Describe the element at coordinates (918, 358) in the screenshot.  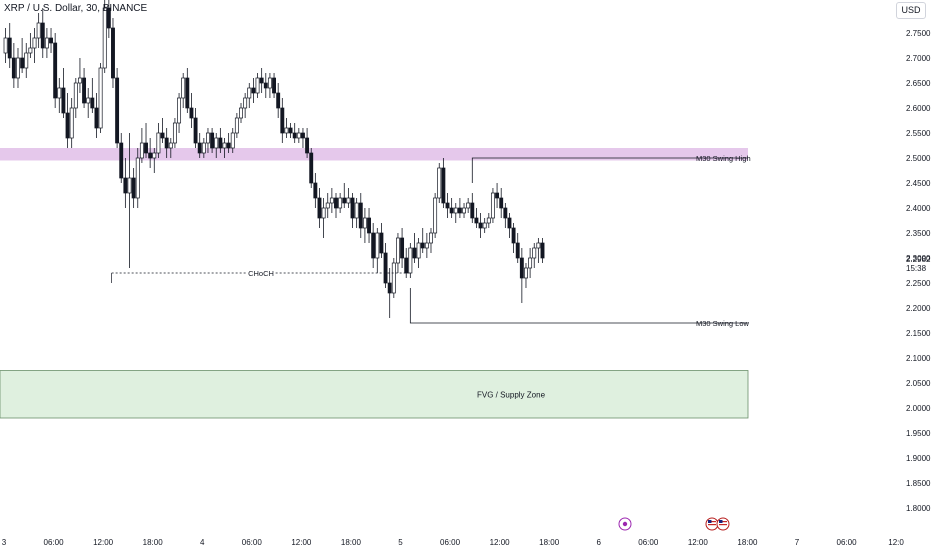
I see `y-tick-label: 2.1000` at that location.